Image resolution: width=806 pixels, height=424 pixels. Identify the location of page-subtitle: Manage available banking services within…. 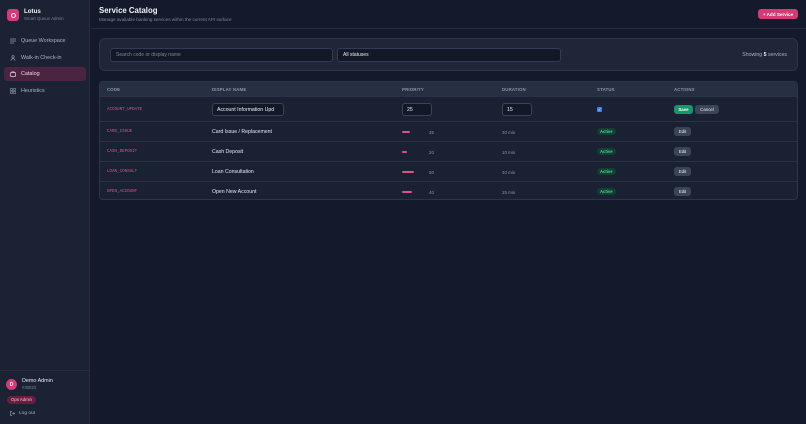
(165, 19).